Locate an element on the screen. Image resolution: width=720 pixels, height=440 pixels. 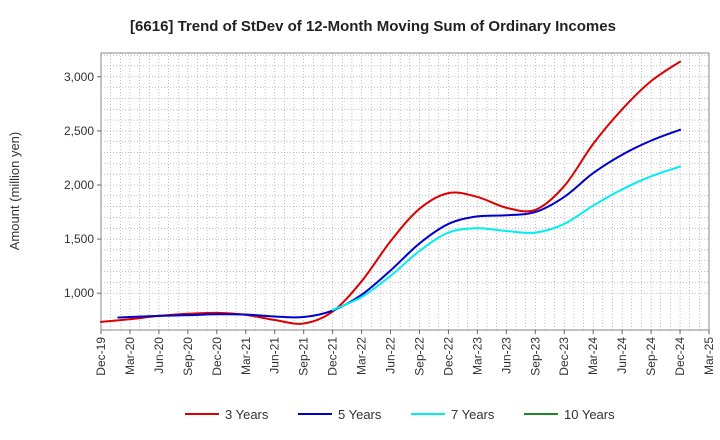
x-tick-label: Mar-20 is located at coordinates (130, 356).